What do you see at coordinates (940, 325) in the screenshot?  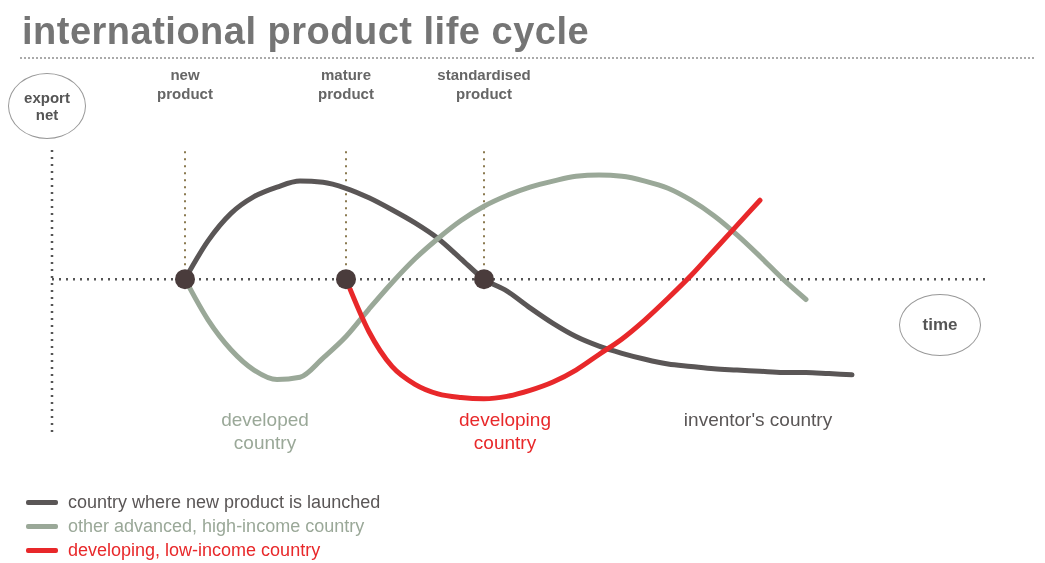 I see `x-axis-title: time` at bounding box center [940, 325].